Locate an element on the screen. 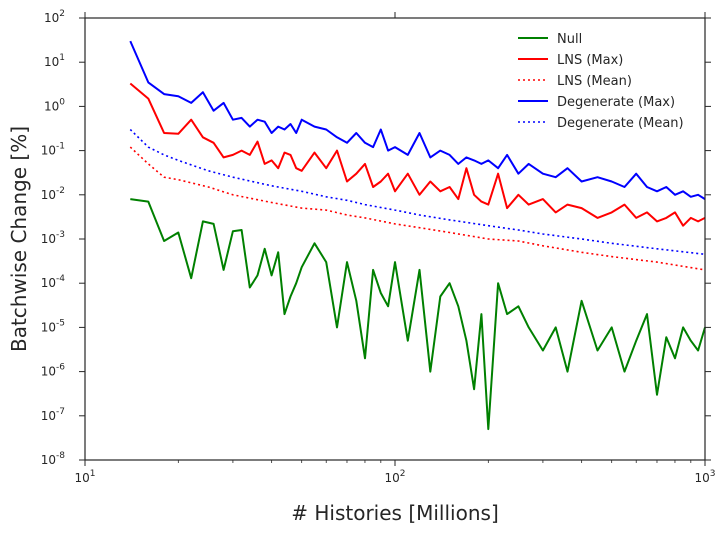  x-tick-label: 10³ is located at coordinates (704, 477).